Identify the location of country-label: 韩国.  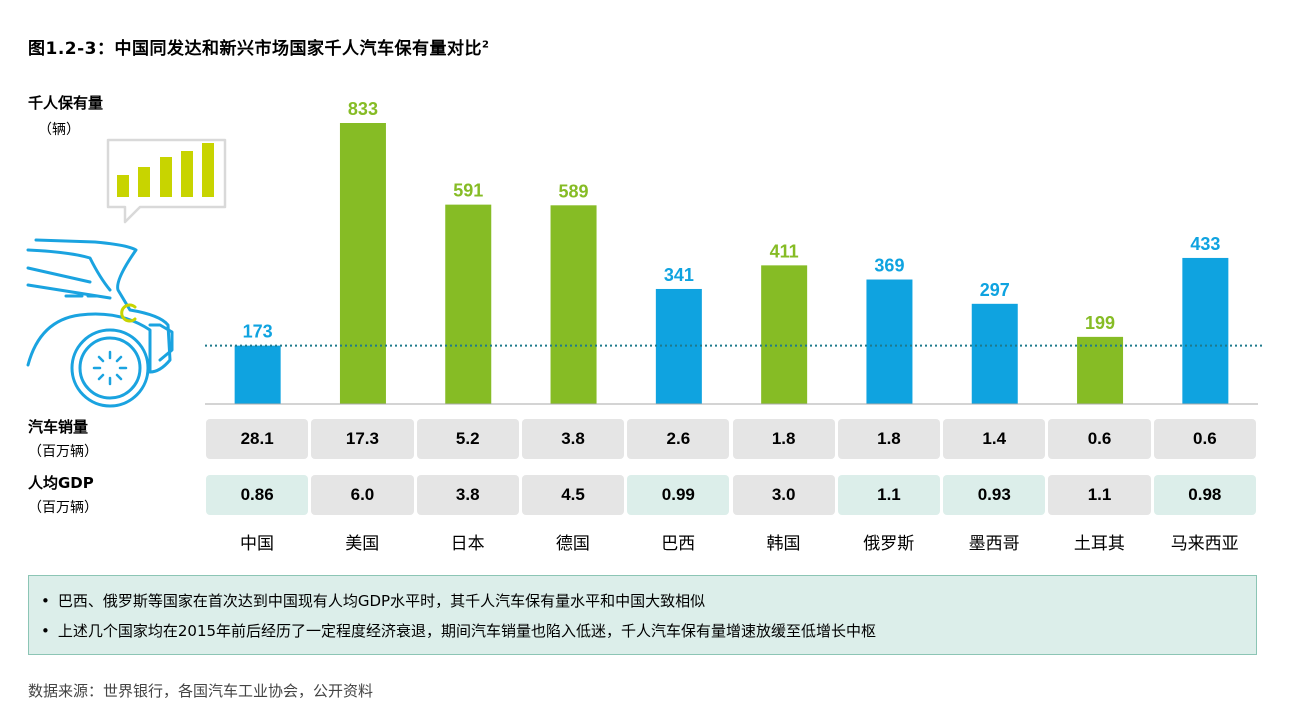
(783, 544).